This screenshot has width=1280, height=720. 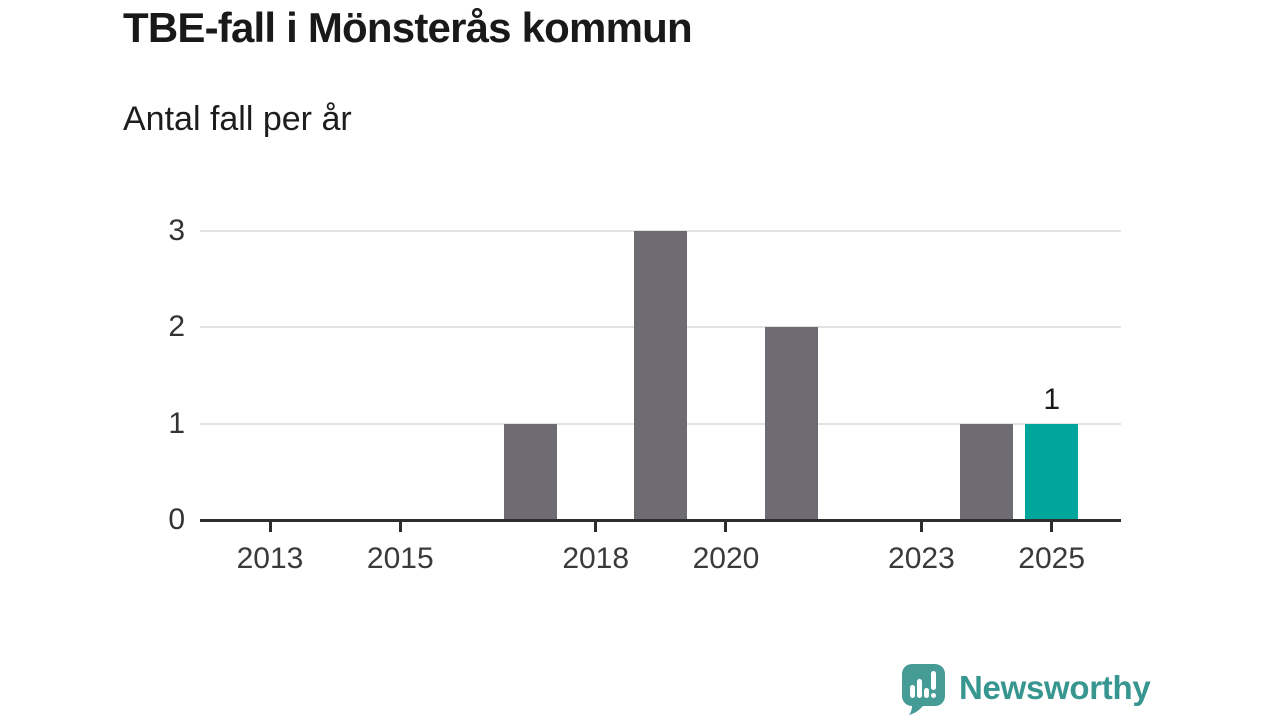 I want to click on x-axis-label: 2013, so click(x=270, y=558).